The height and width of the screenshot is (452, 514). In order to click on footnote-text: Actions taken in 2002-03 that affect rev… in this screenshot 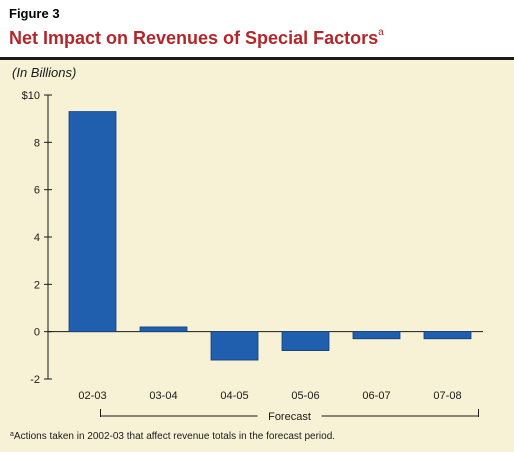, I will do `click(174, 436)`.